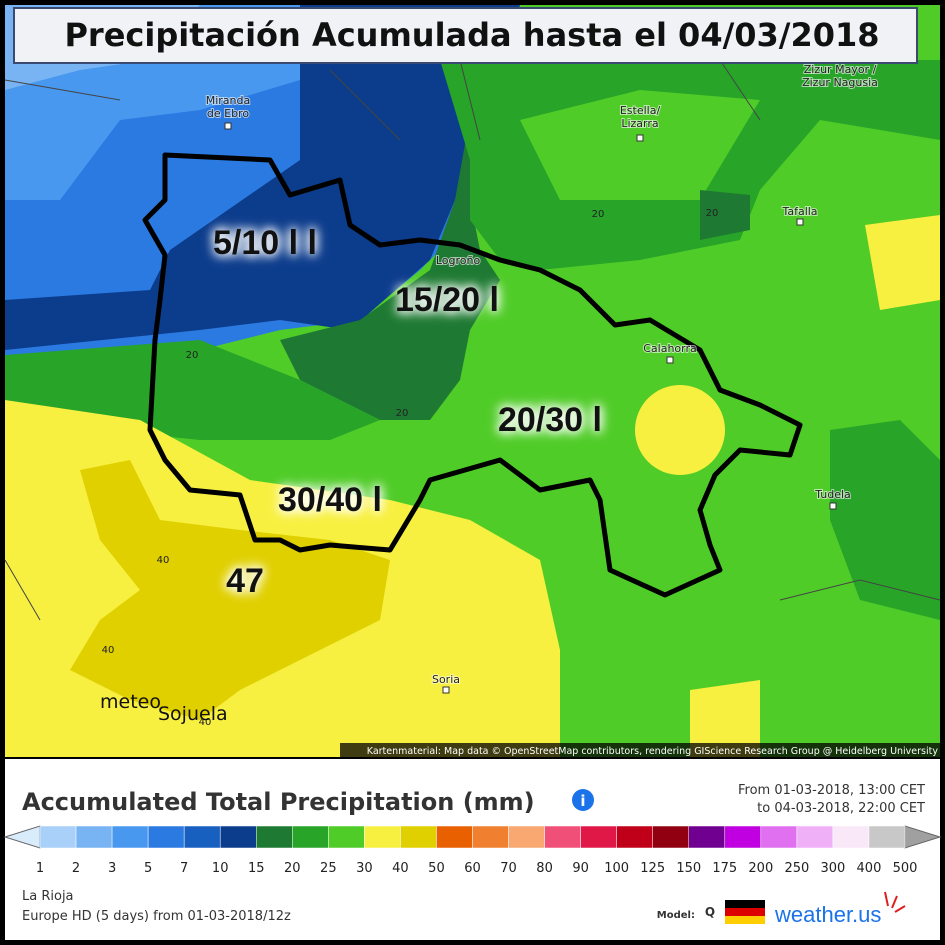 The width and height of the screenshot is (945, 945). I want to click on zone-label: 15/20 l, so click(447, 300).